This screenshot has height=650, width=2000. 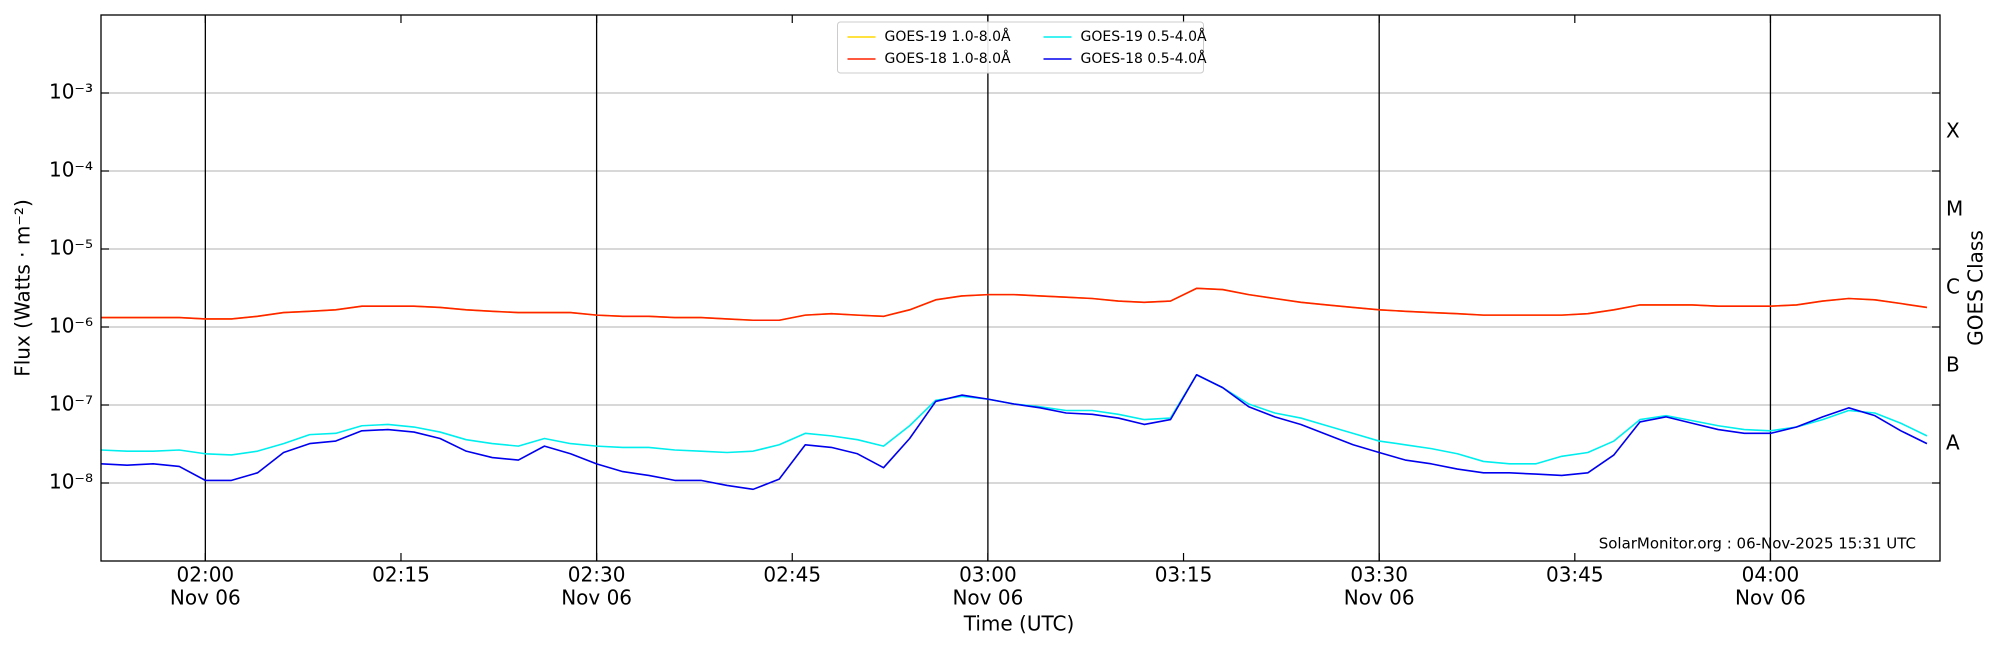 I want to click on x-tick-label: 02:00, so click(x=206, y=575).